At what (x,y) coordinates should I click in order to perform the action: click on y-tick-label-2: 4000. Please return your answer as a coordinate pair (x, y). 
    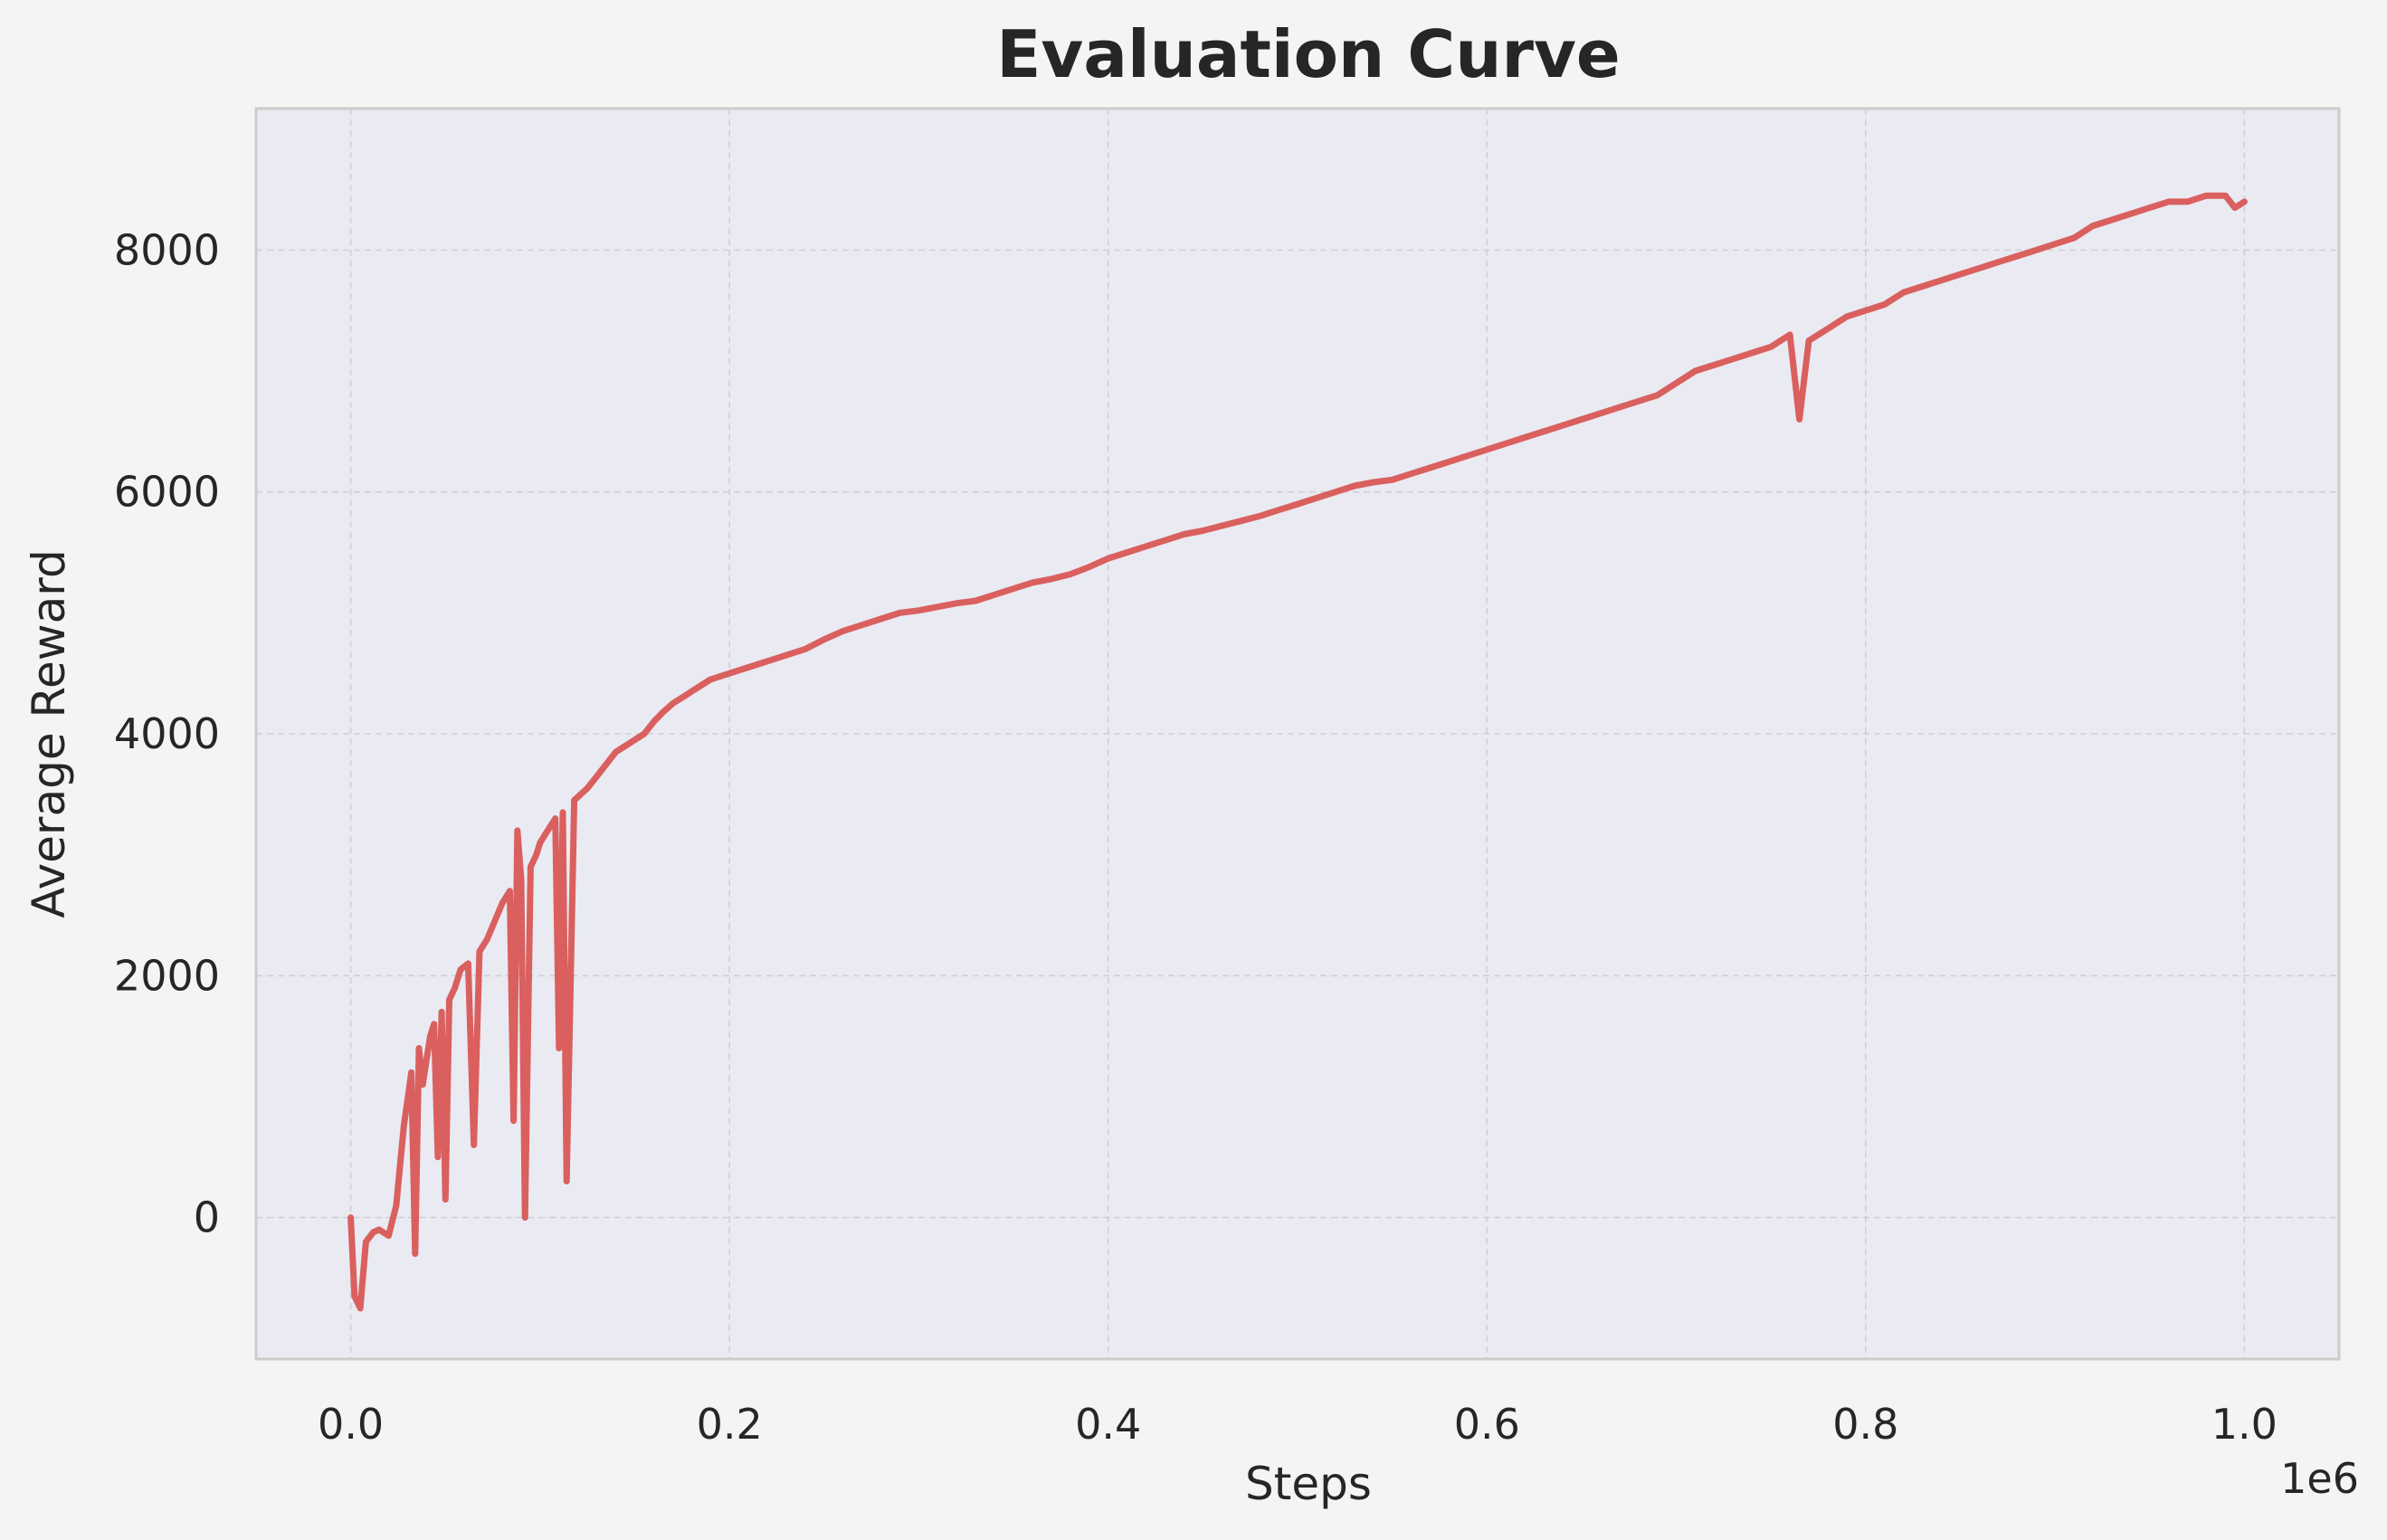
    Looking at the image, I should click on (167, 734).